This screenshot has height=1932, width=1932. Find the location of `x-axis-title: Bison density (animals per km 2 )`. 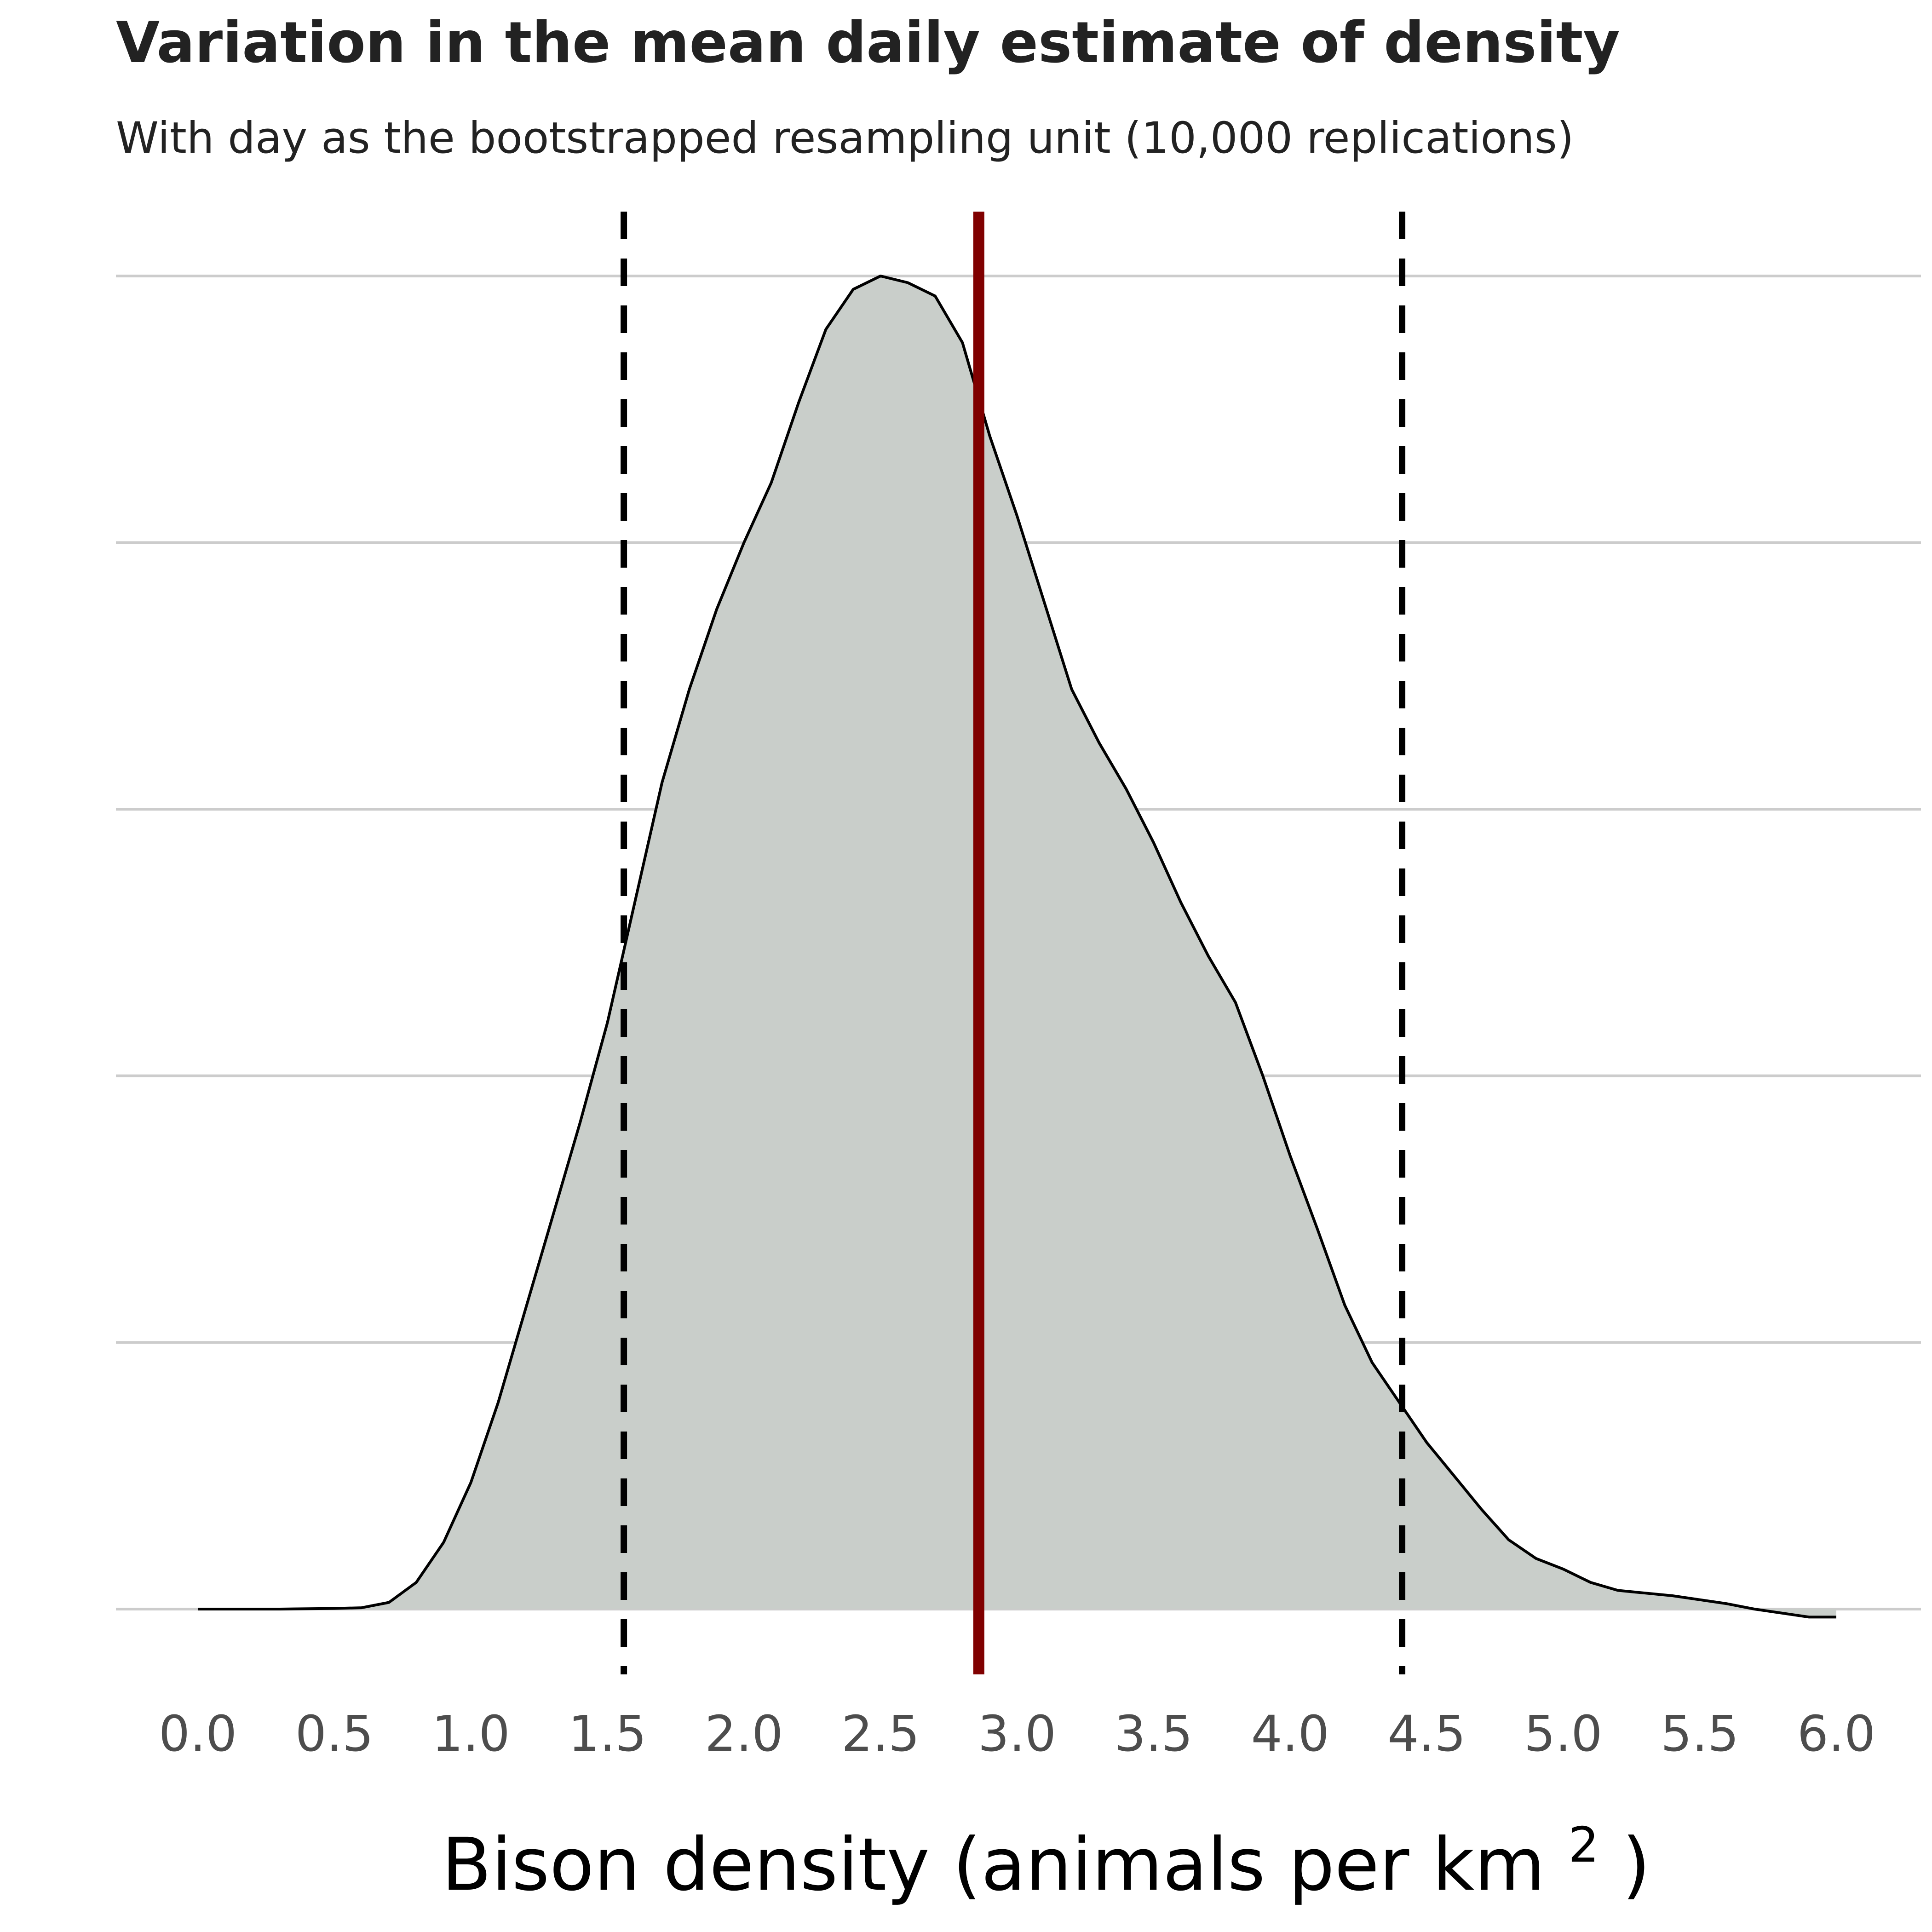

x-axis-title: Bison density (animals per km 2 ) is located at coordinates (1046, 1862).